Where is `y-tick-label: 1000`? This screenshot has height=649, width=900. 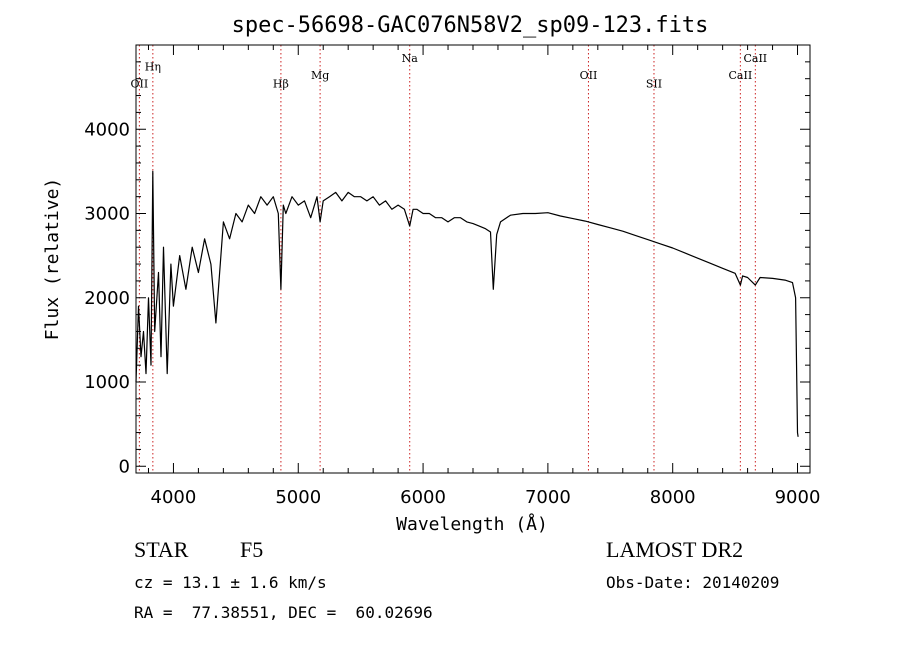 y-tick-label: 1000 is located at coordinates (107, 382).